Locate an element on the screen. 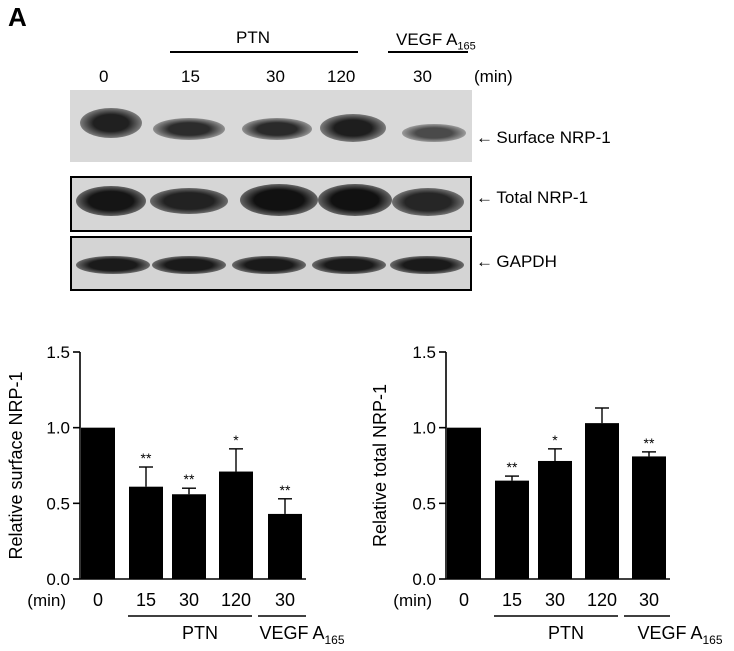 The width and height of the screenshot is (734, 651). blot-header-vegf: VEGF A165 is located at coordinates (436, 41).